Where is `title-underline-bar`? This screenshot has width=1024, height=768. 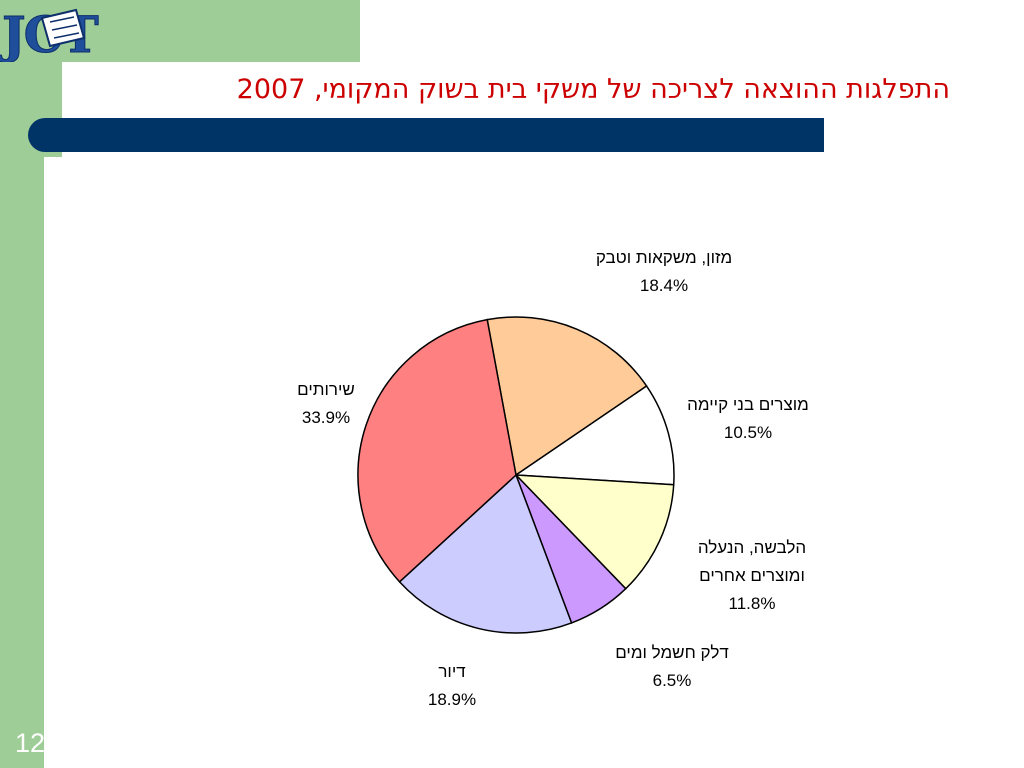
title-underline-bar is located at coordinates (426, 135).